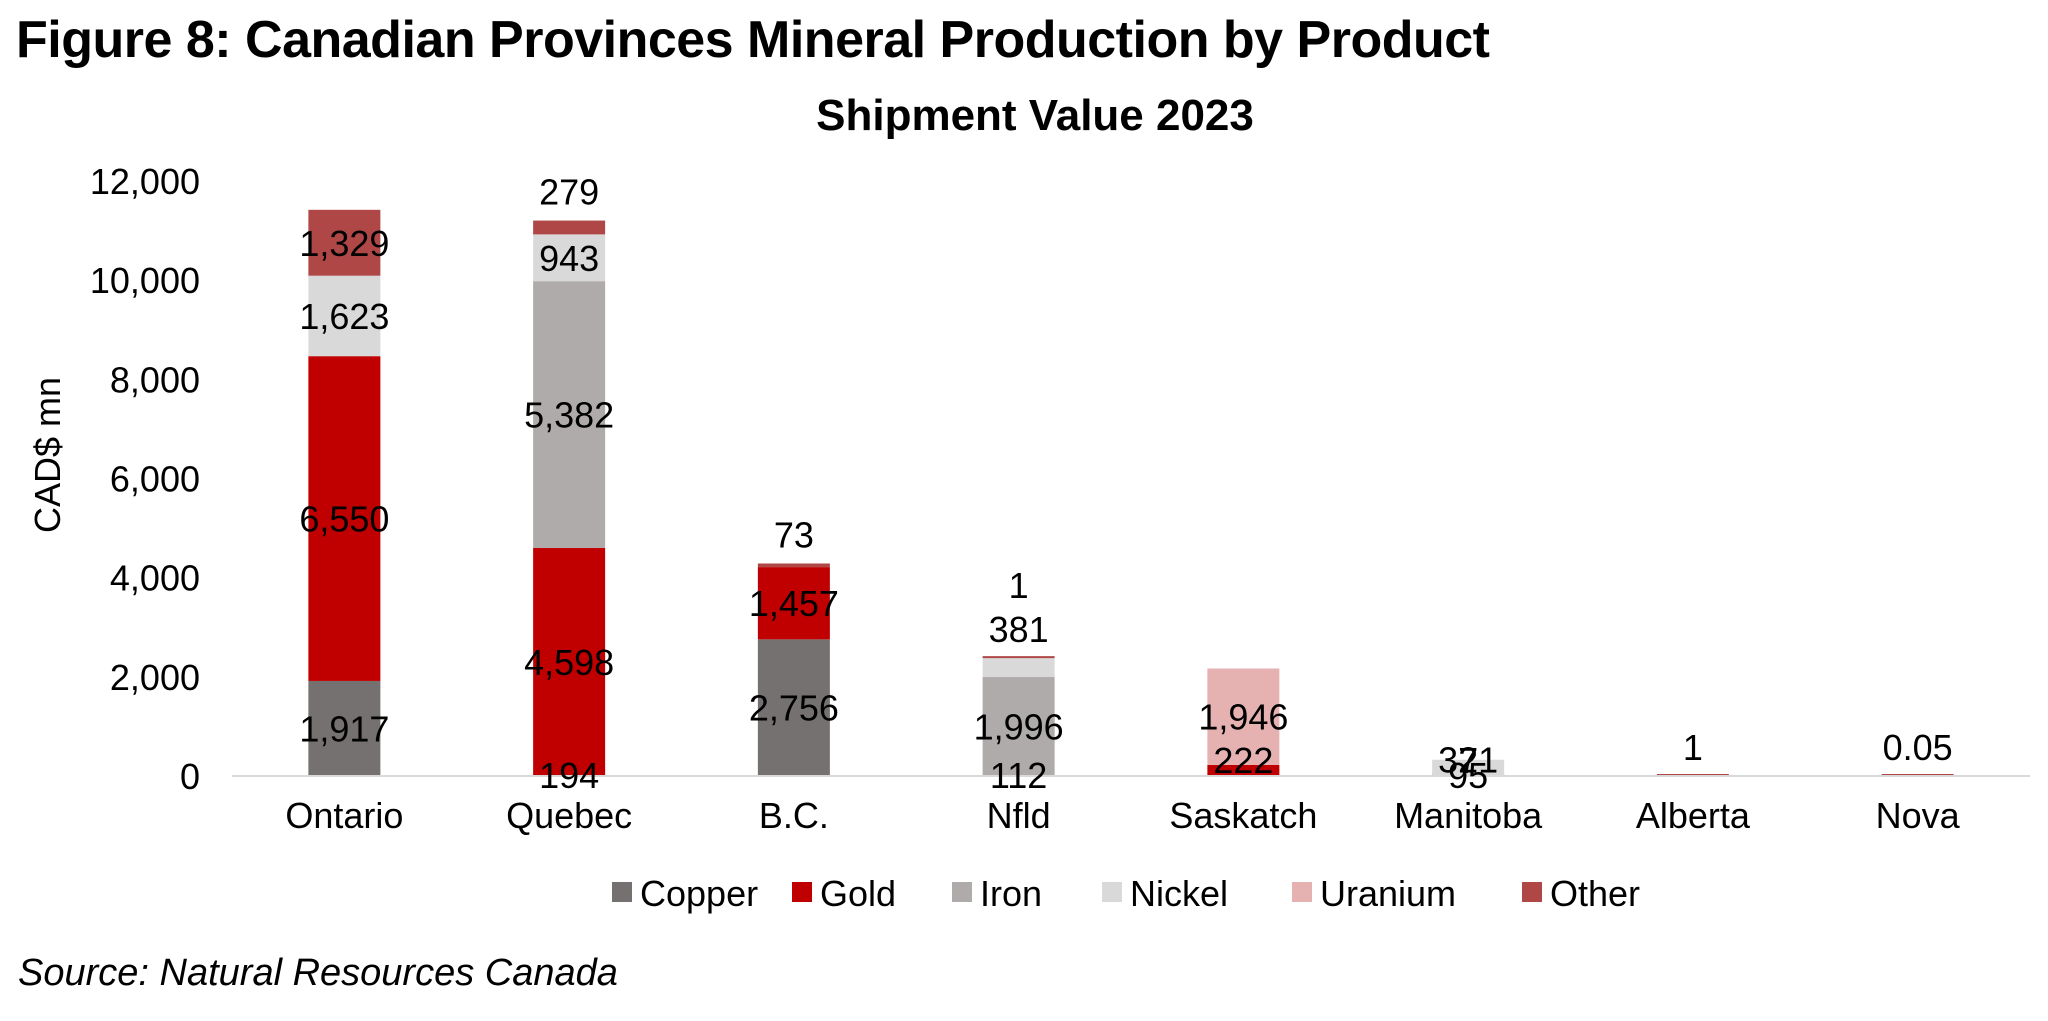 This screenshot has height=1021, width=2048. What do you see at coordinates (1018, 657) in the screenshot?
I see `bar-nfld-other` at bounding box center [1018, 657].